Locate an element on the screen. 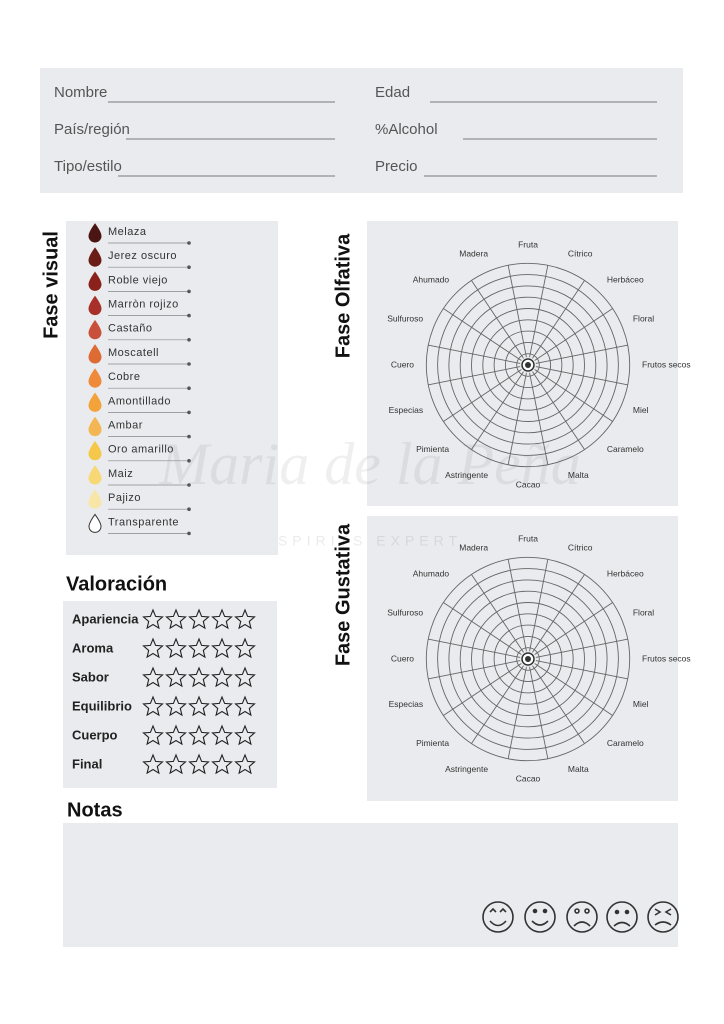  colour-label: Marròn rojizo is located at coordinates (143, 305).